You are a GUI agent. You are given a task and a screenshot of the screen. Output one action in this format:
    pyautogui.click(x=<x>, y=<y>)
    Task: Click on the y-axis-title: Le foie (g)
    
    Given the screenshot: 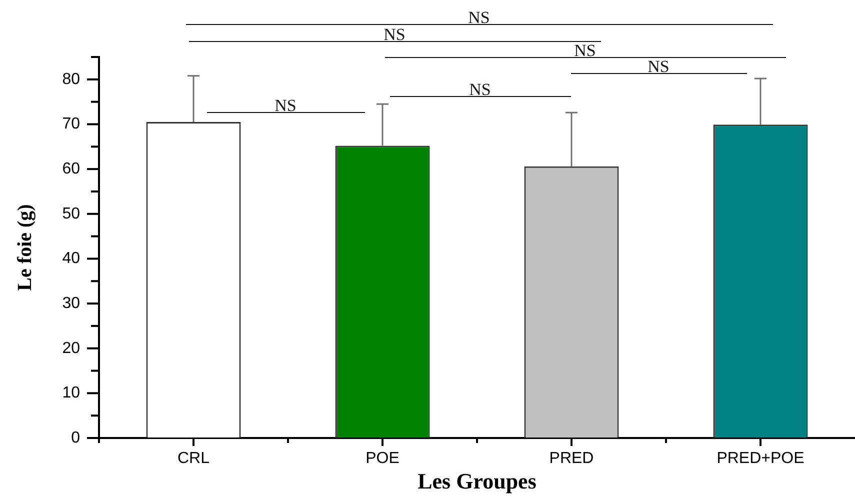 What is the action you would take?
    pyautogui.click(x=25, y=247)
    